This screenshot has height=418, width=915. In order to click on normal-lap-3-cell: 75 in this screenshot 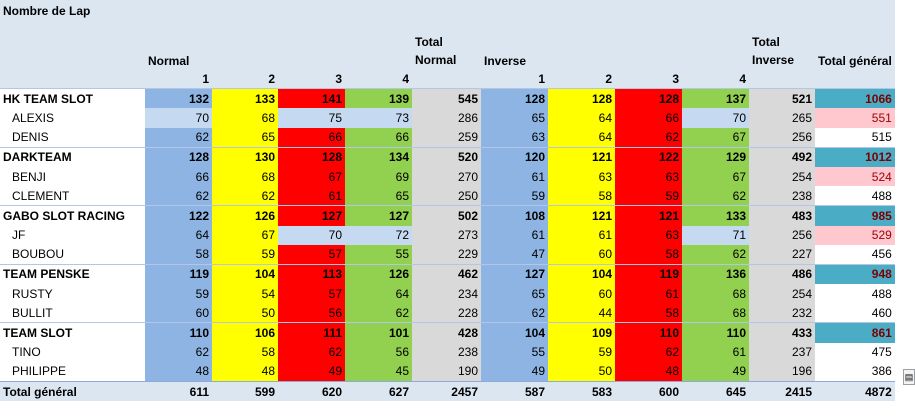, I will do `click(311, 118)`.